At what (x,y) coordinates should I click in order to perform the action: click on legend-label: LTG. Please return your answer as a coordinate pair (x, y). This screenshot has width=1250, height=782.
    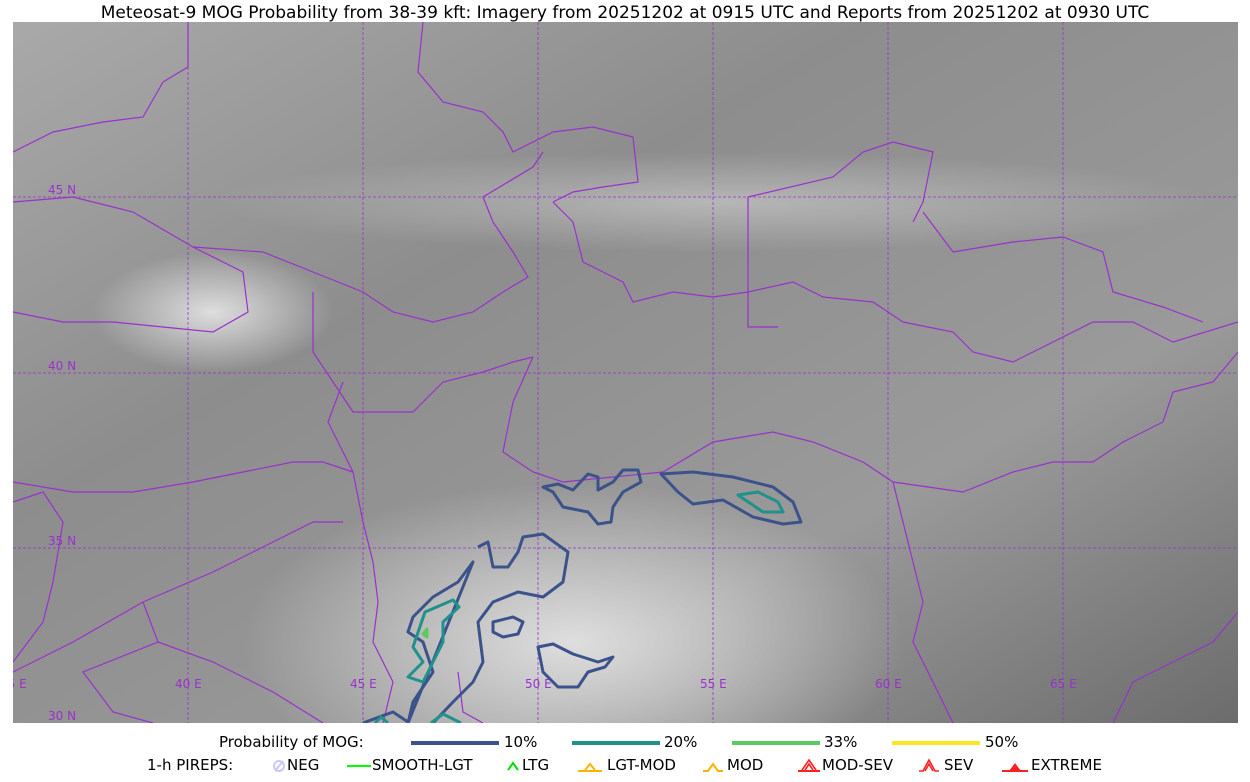
    Looking at the image, I should click on (536, 765).